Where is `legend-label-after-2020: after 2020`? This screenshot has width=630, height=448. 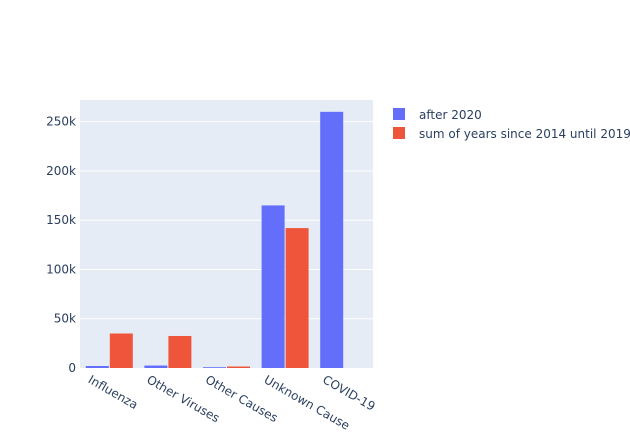 legend-label-after-2020: after 2020 is located at coordinates (450, 115).